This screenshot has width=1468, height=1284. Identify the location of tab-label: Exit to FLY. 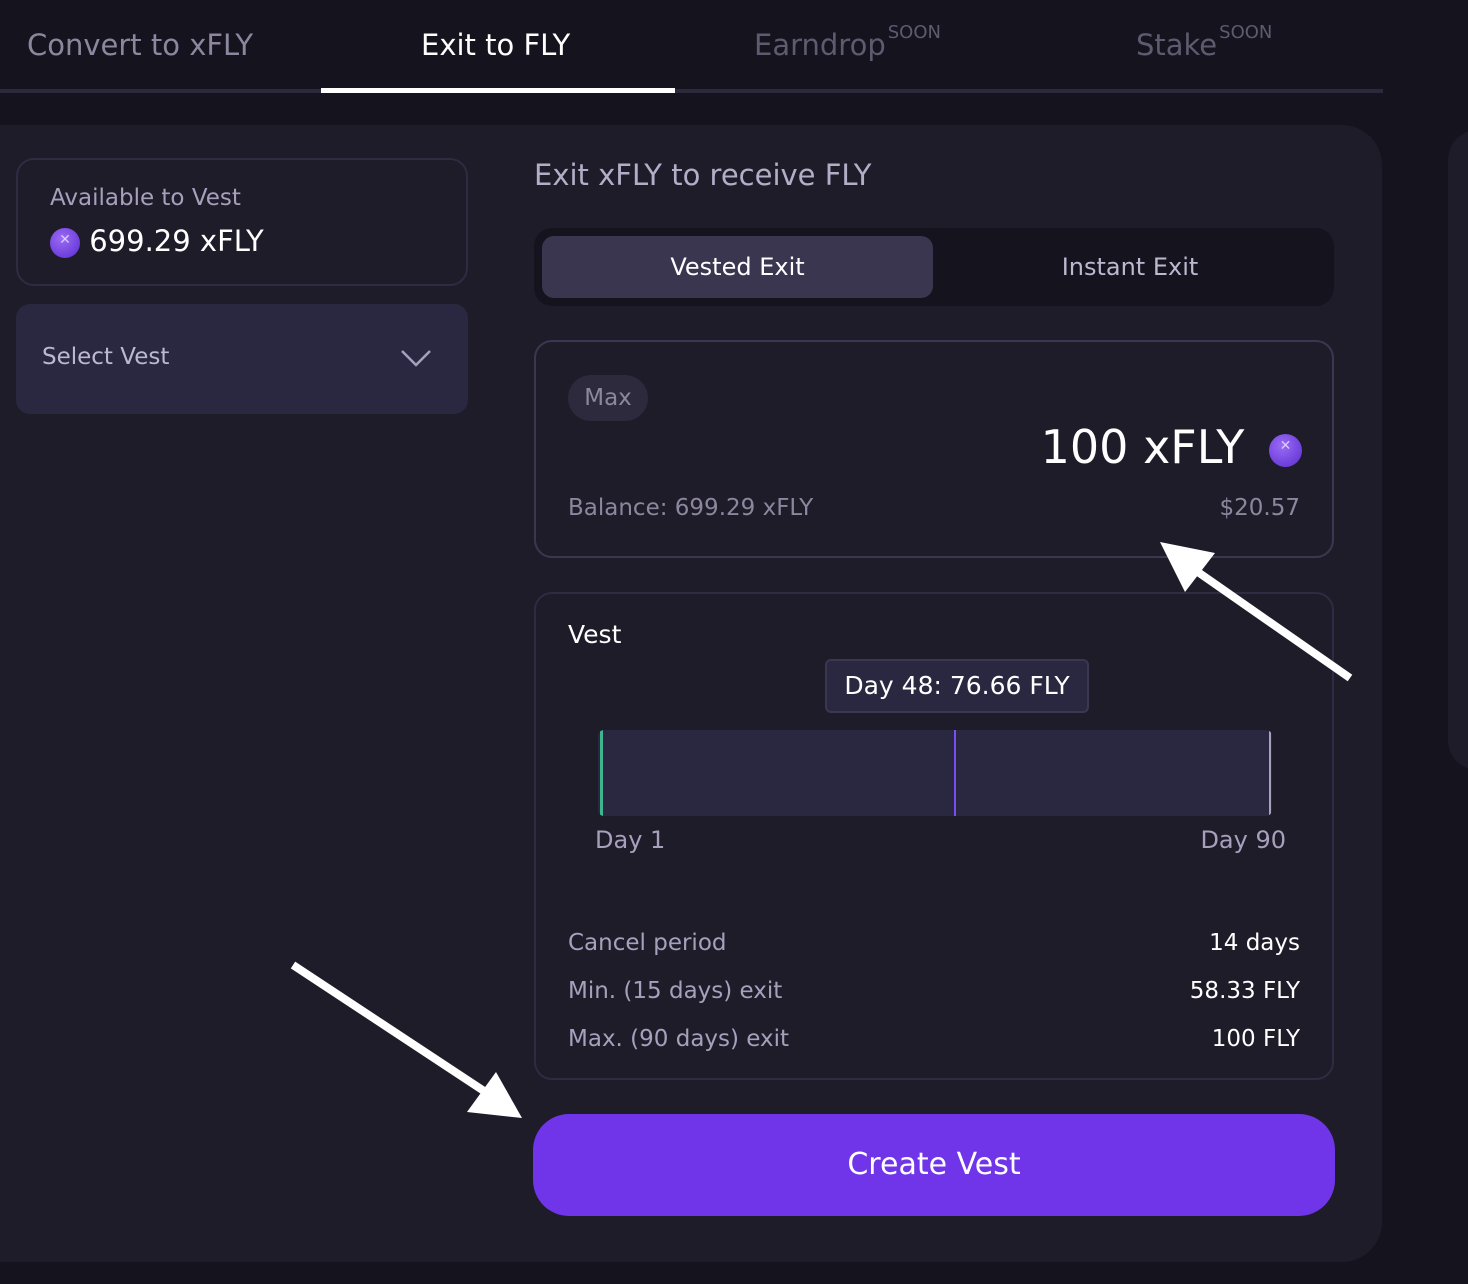
(496, 45).